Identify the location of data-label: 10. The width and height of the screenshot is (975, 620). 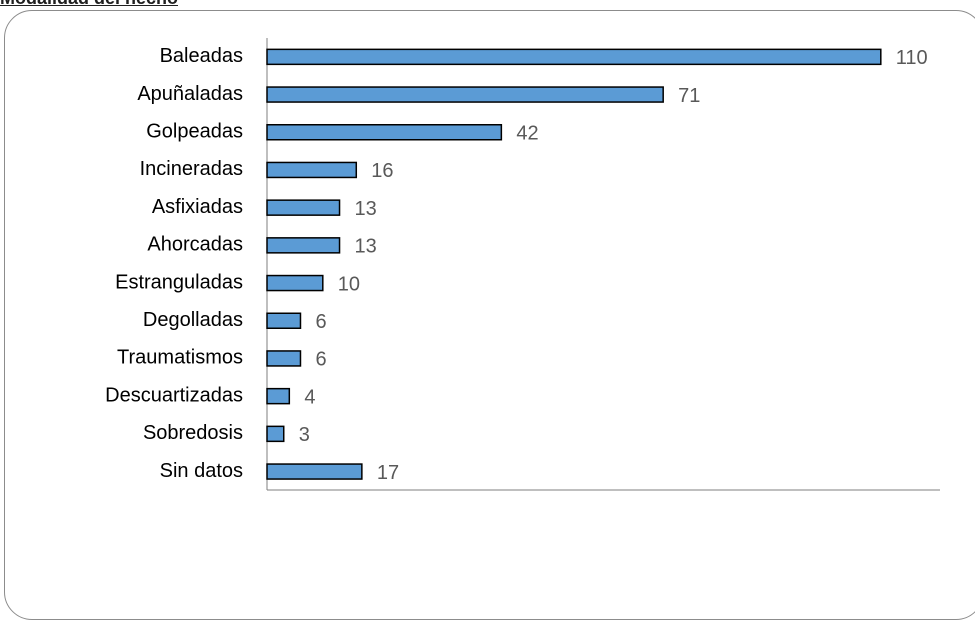
(349, 284).